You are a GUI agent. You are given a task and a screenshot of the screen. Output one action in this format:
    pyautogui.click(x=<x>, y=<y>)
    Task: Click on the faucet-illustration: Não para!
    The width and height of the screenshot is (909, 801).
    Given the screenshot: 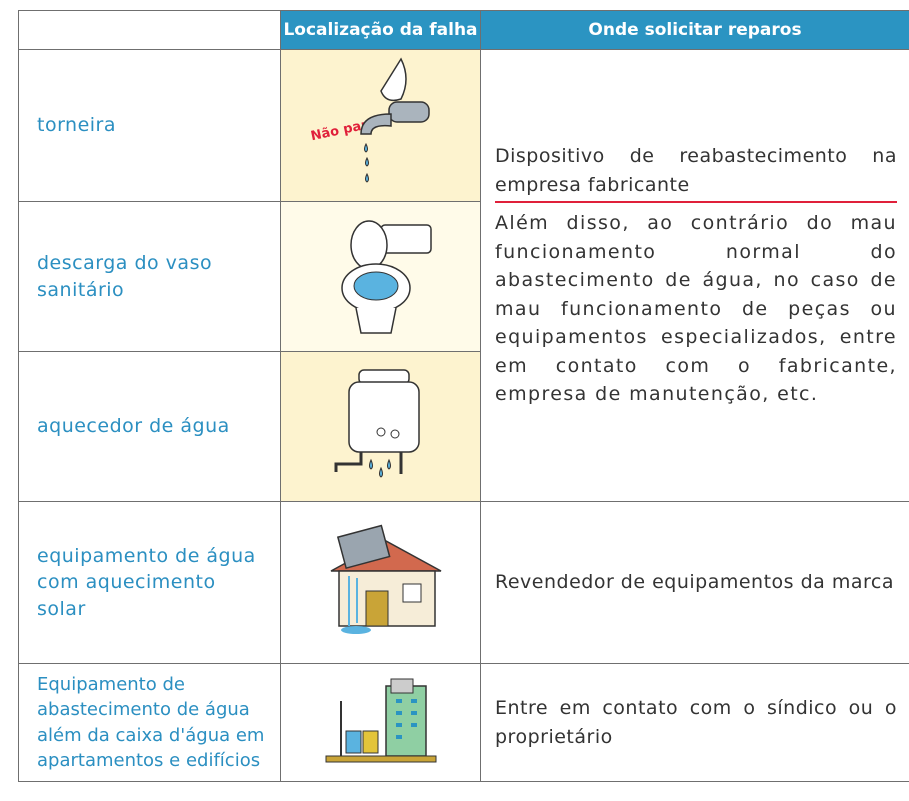 What is the action you would take?
    pyautogui.click(x=369, y=119)
    